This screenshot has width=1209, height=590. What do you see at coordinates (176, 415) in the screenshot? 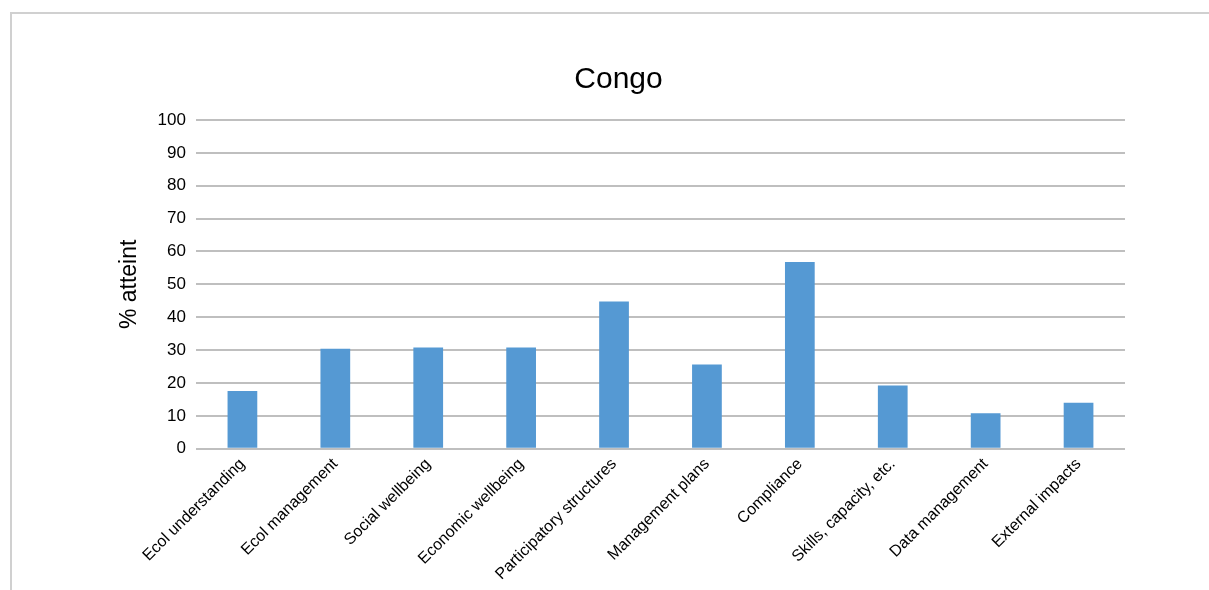
I see `y-tick-label: 10` at bounding box center [176, 415].